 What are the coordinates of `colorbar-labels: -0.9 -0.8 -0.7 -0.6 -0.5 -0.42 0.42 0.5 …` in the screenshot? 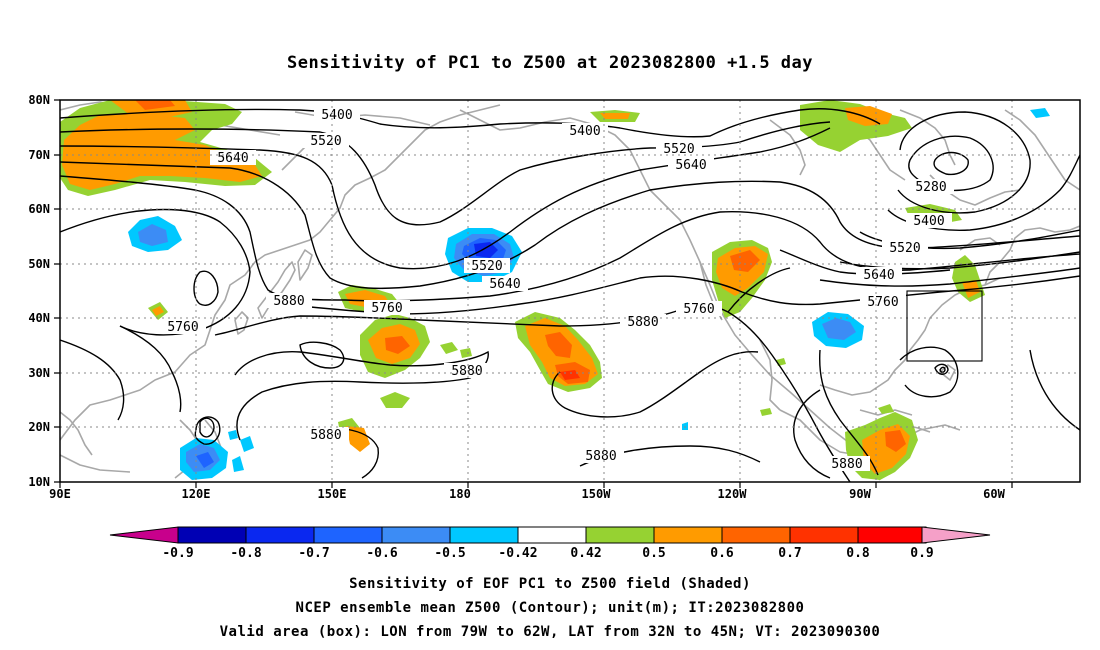 It's located at (547, 553).